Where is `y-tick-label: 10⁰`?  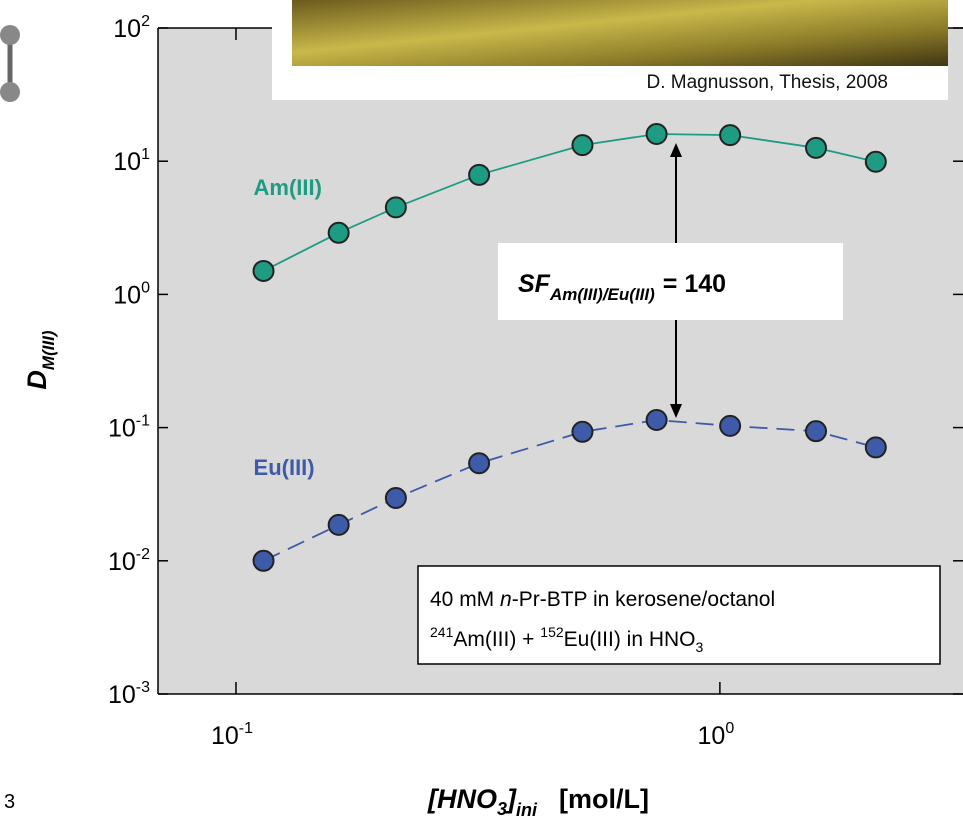
y-tick-label: 10⁰ is located at coordinates (131, 294).